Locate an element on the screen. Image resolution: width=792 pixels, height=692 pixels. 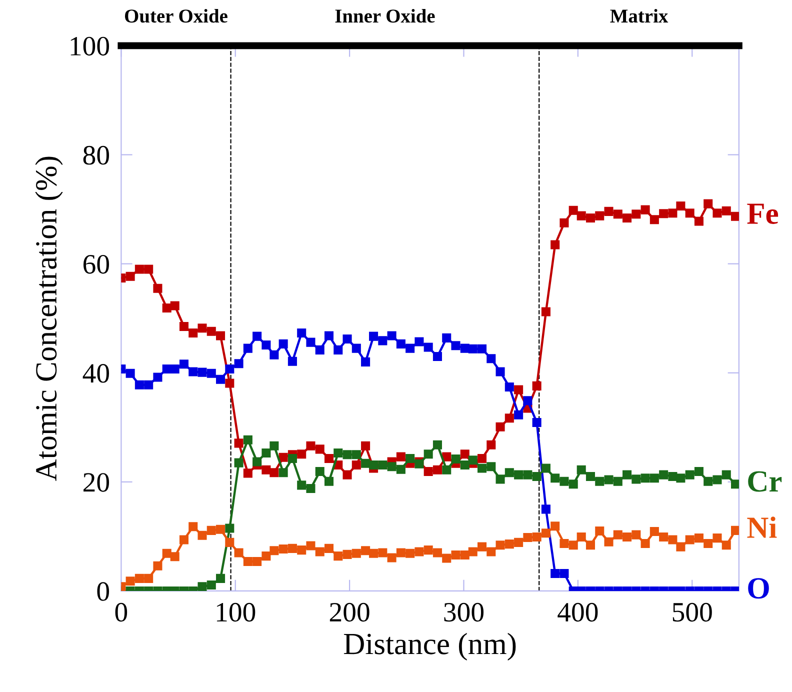
x-tick-label: 400 is located at coordinates (578, 612).